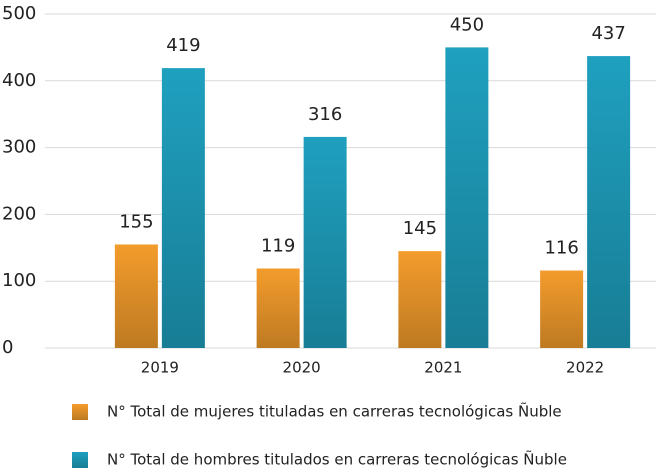 The height and width of the screenshot is (476, 666). I want to click on value-label: 419, so click(183, 45).